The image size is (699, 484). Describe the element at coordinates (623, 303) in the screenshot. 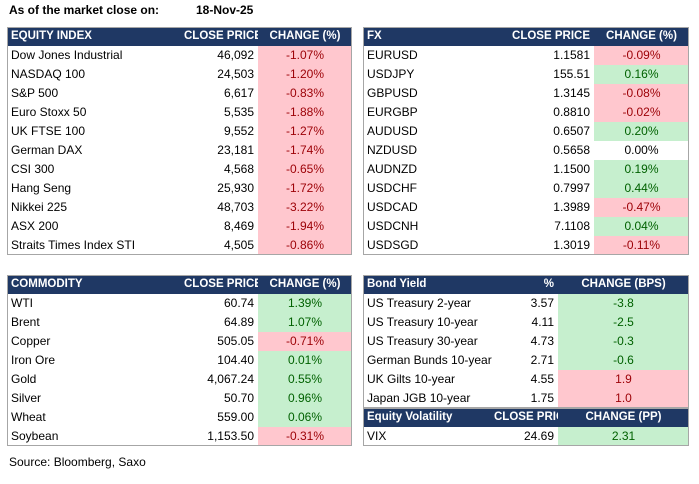

I see `change-value: -3.8` at that location.